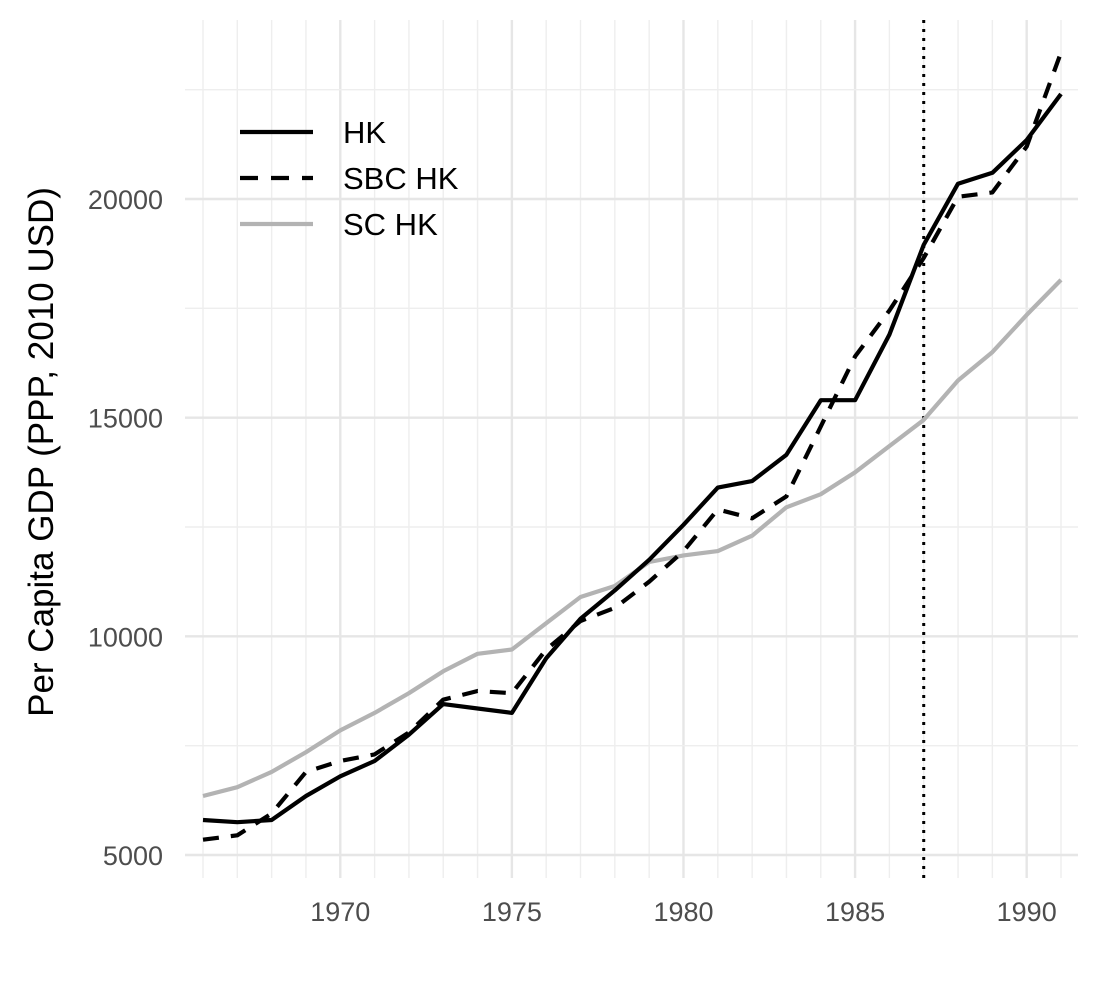  Describe the element at coordinates (401, 178) in the screenshot. I see `legend-label: SBC HK` at that location.